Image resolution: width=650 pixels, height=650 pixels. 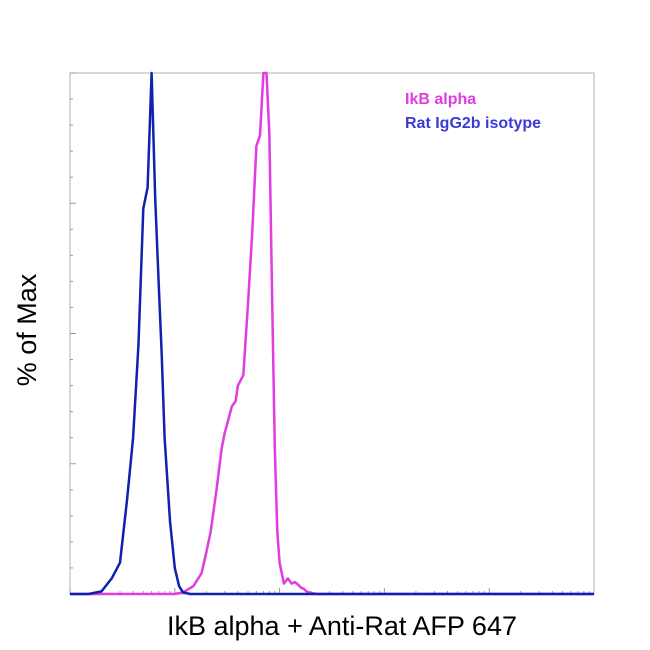 I want to click on y-axis-label: % of Max, so click(x=27, y=329).